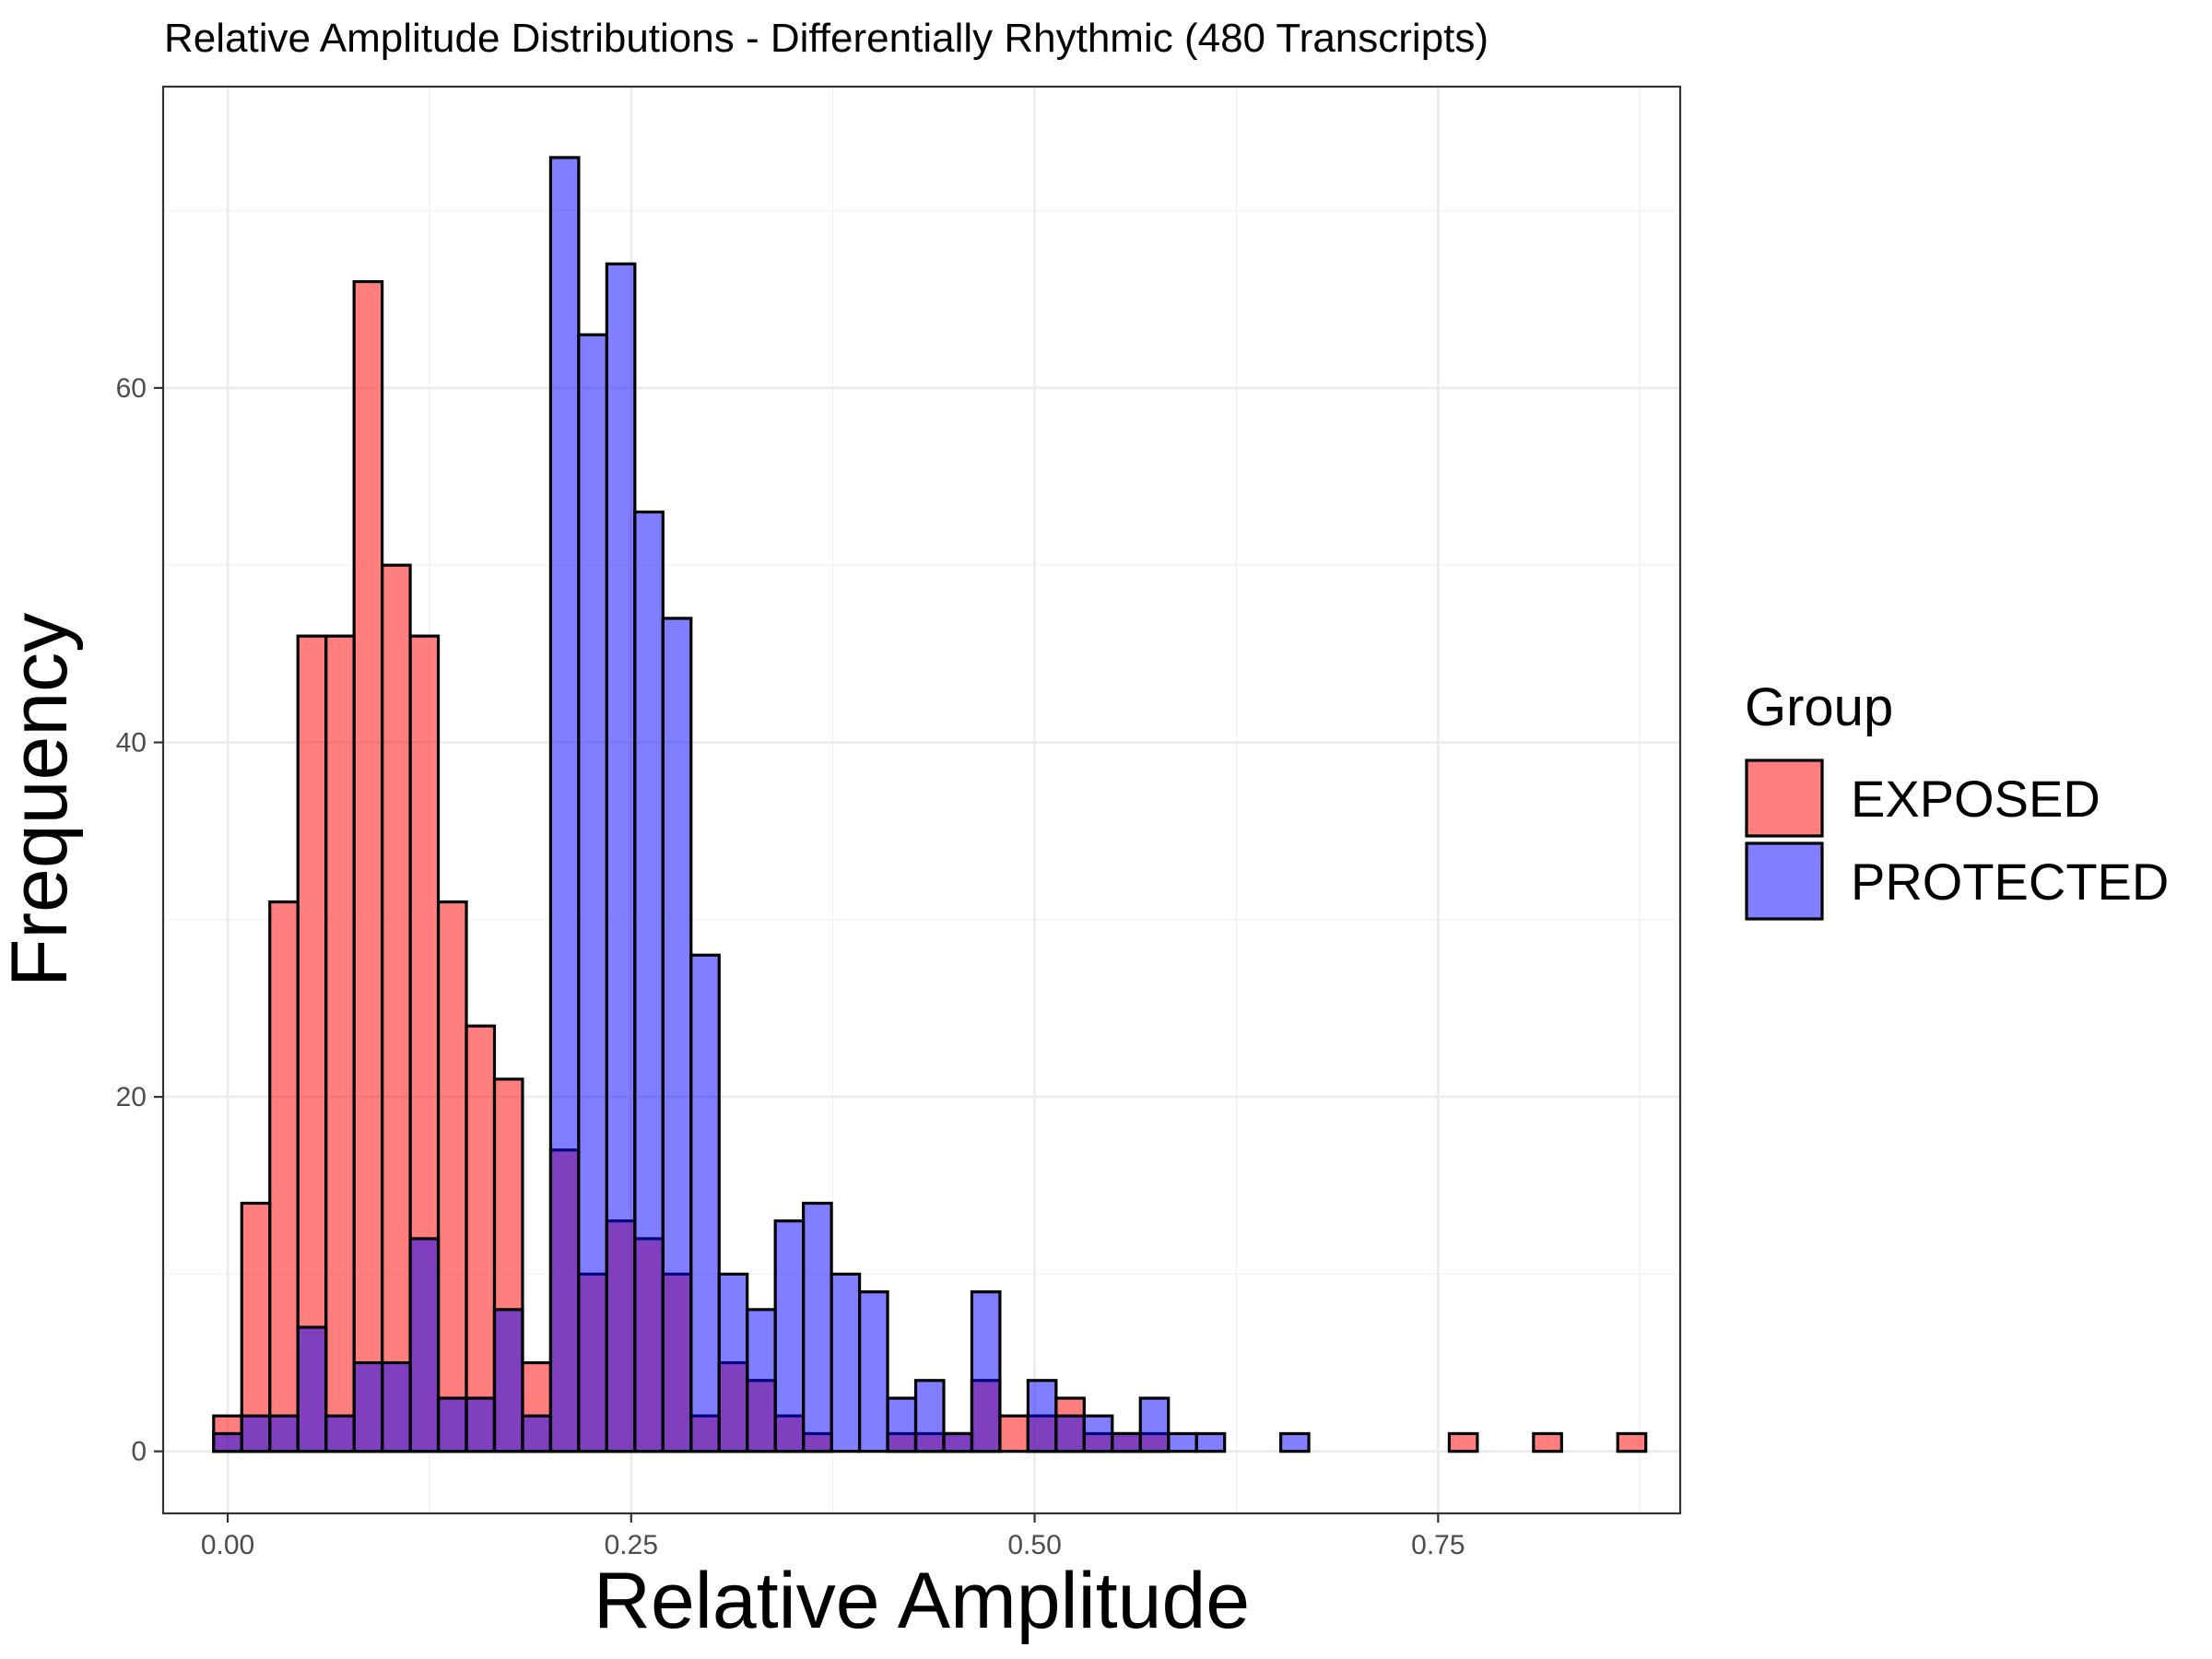 This screenshot has width=2212, height=1659. What do you see at coordinates (131, 743) in the screenshot?
I see `y-tick-label: 40` at bounding box center [131, 743].